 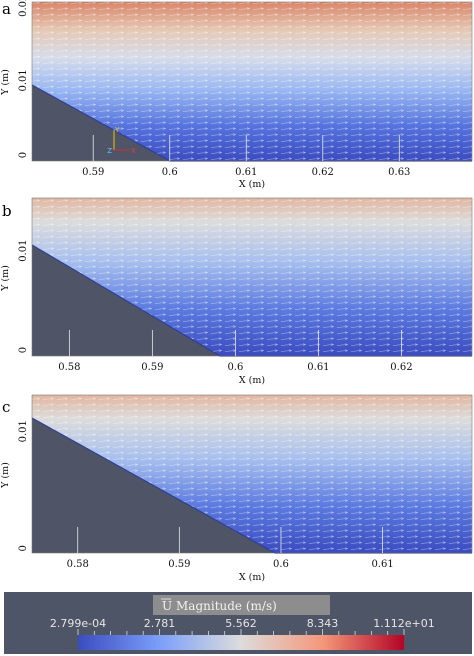 What do you see at coordinates (78, 564) in the screenshot?
I see `x-tick-label-c-0: 0.58` at bounding box center [78, 564].